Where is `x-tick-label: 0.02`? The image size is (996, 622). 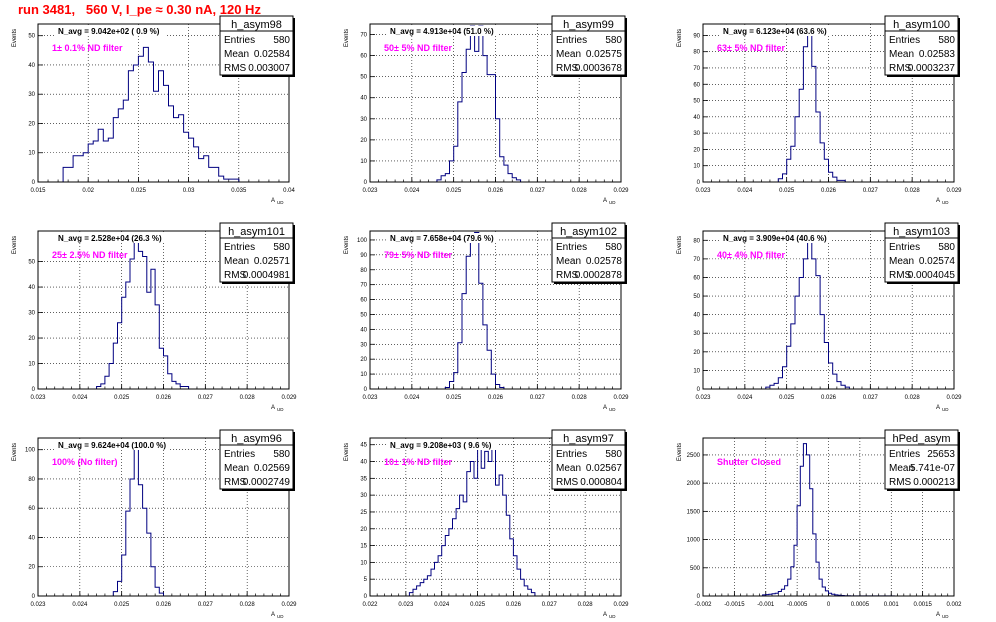
x-tick-label: 0.02 is located at coordinates (88, 191).